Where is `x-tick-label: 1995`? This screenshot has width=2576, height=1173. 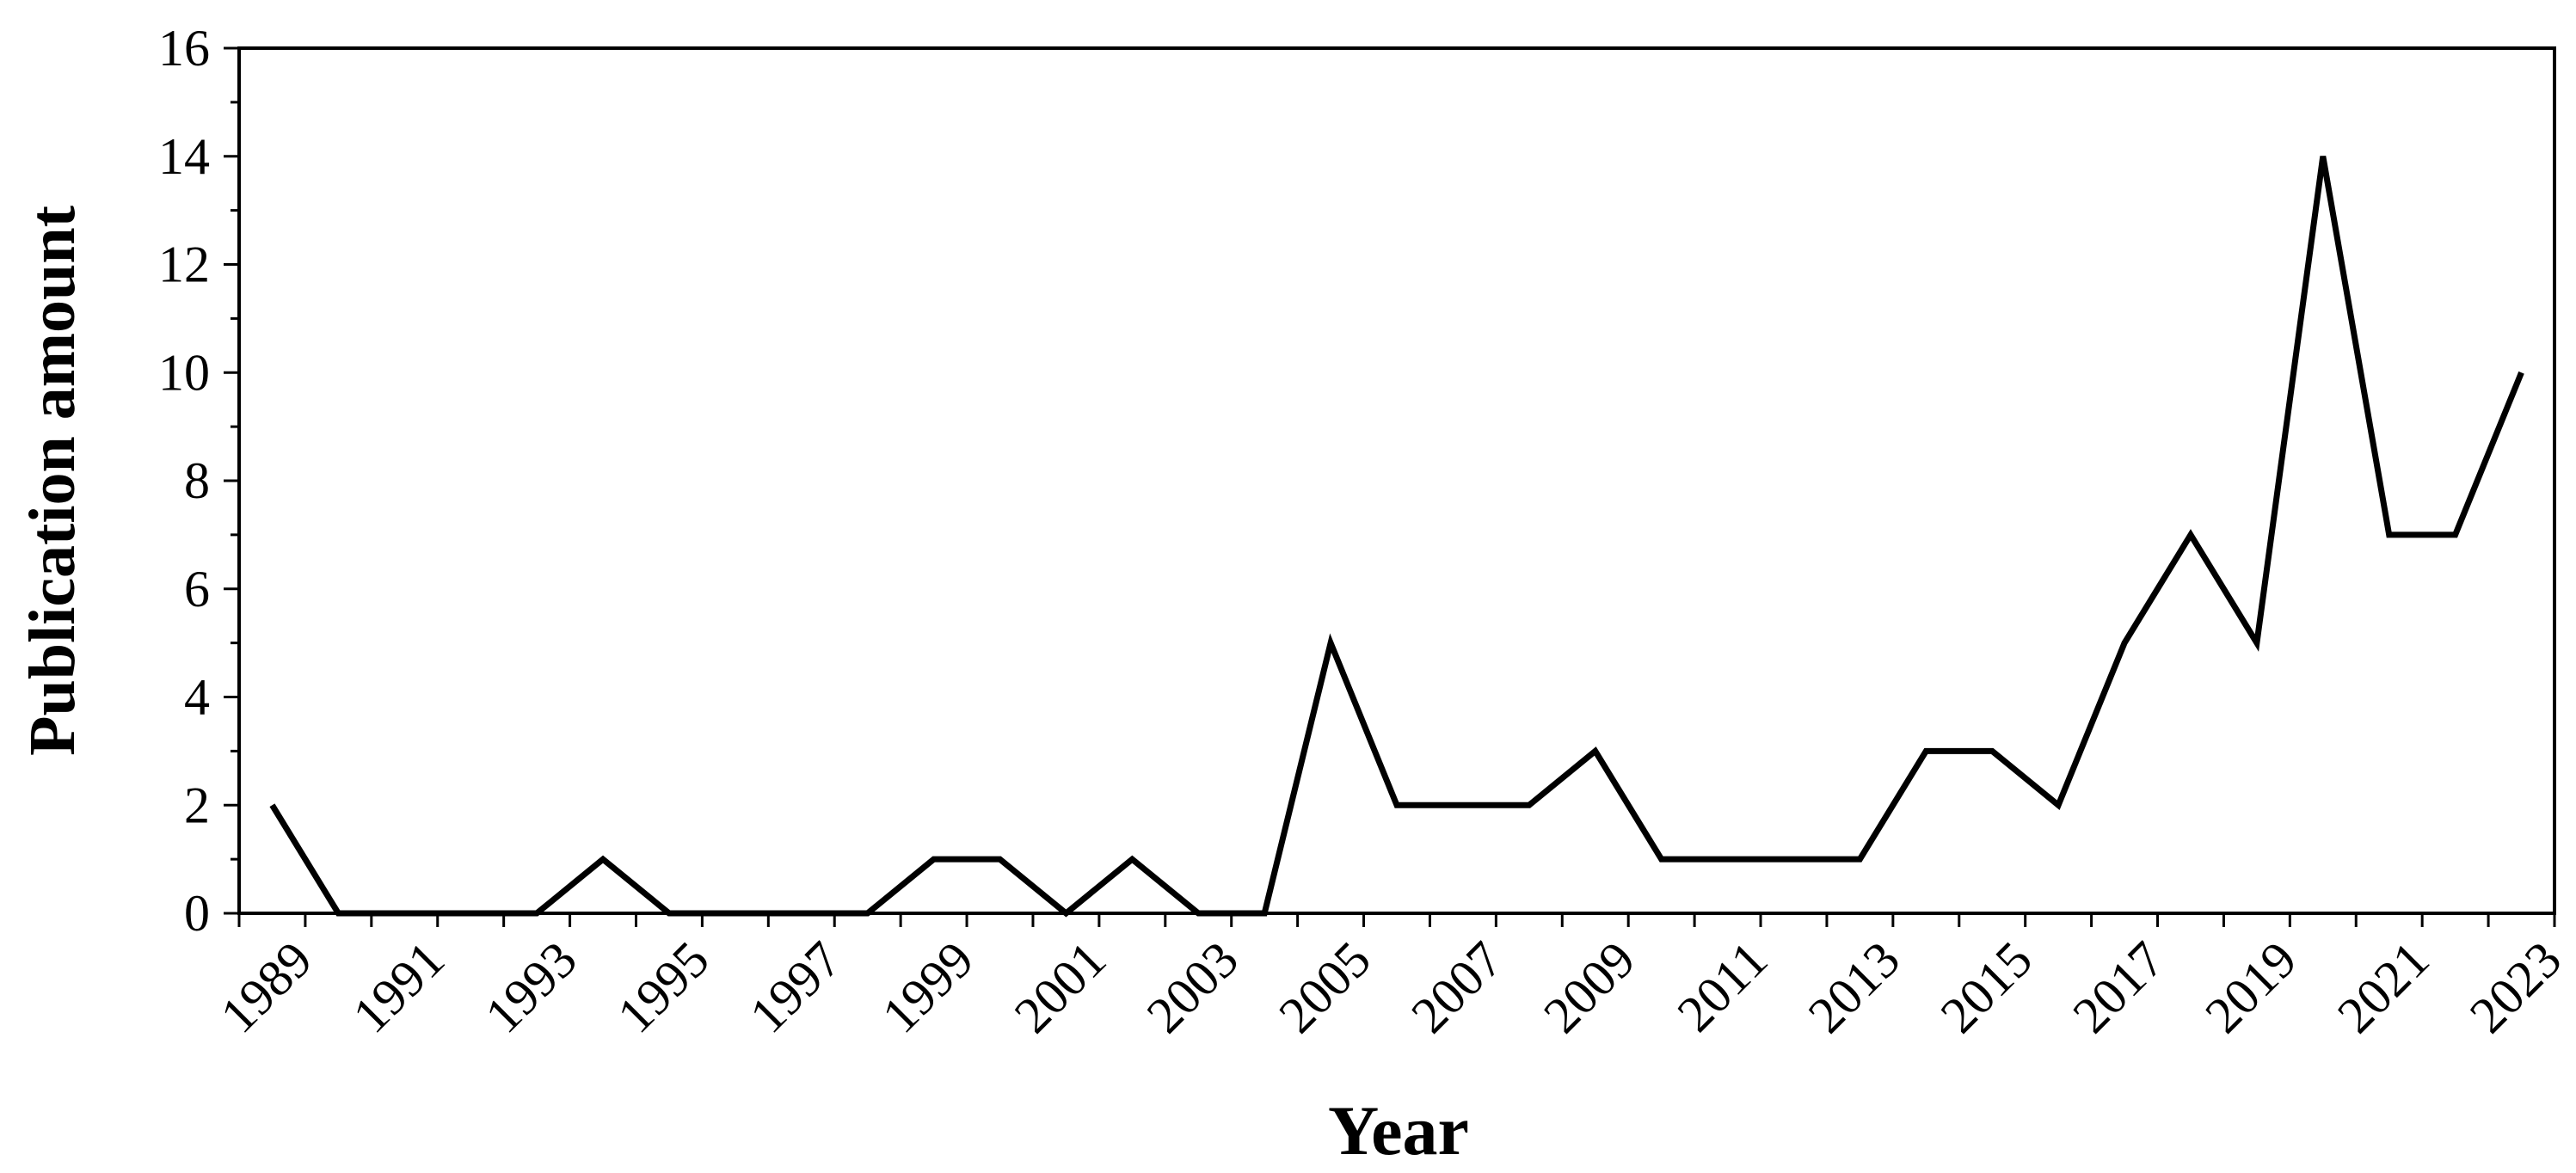 x-tick-label: 1995 is located at coordinates (663, 987).